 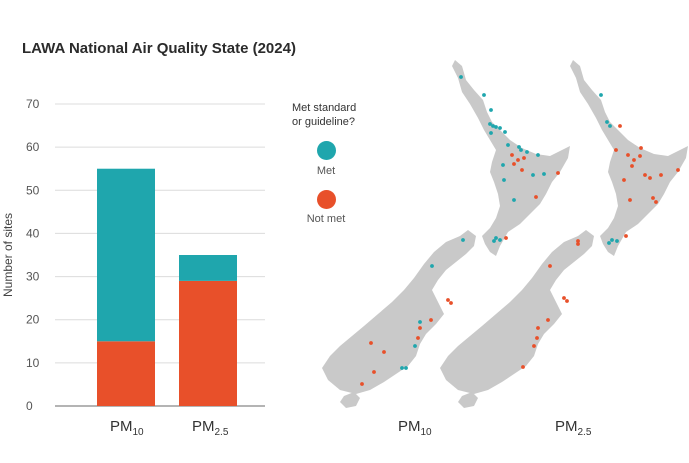 I want to click on map-label-pm25: PM2.5, so click(x=573, y=428).